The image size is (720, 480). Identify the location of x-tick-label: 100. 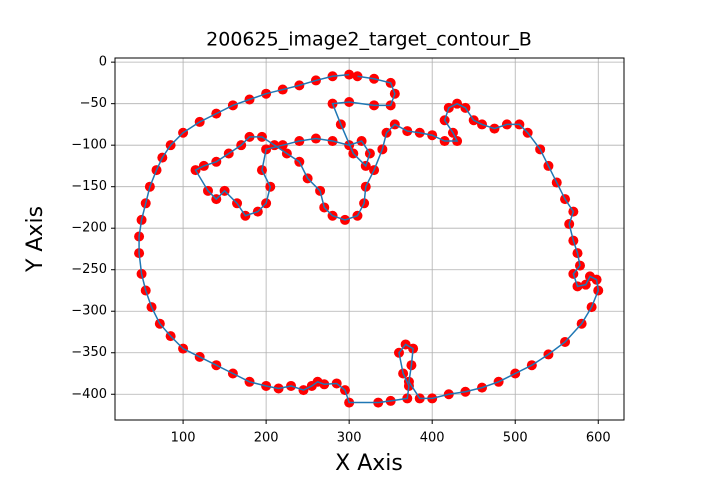
(183, 438).